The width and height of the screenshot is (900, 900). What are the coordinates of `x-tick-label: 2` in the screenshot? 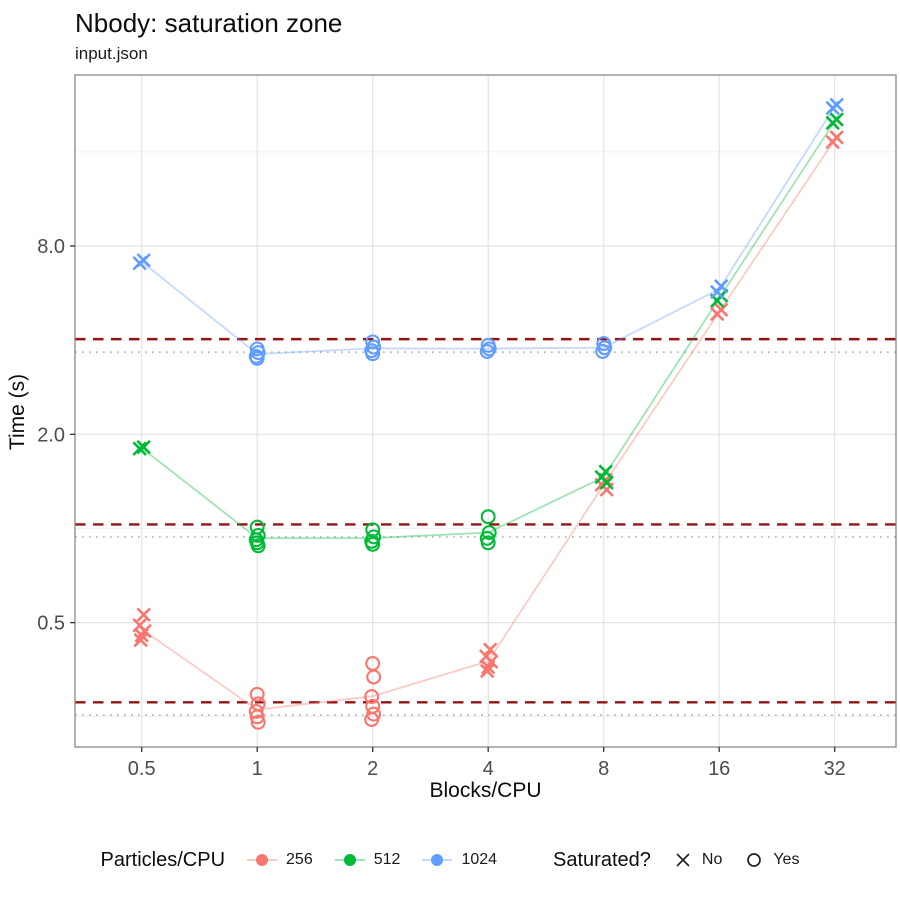 It's located at (372, 769).